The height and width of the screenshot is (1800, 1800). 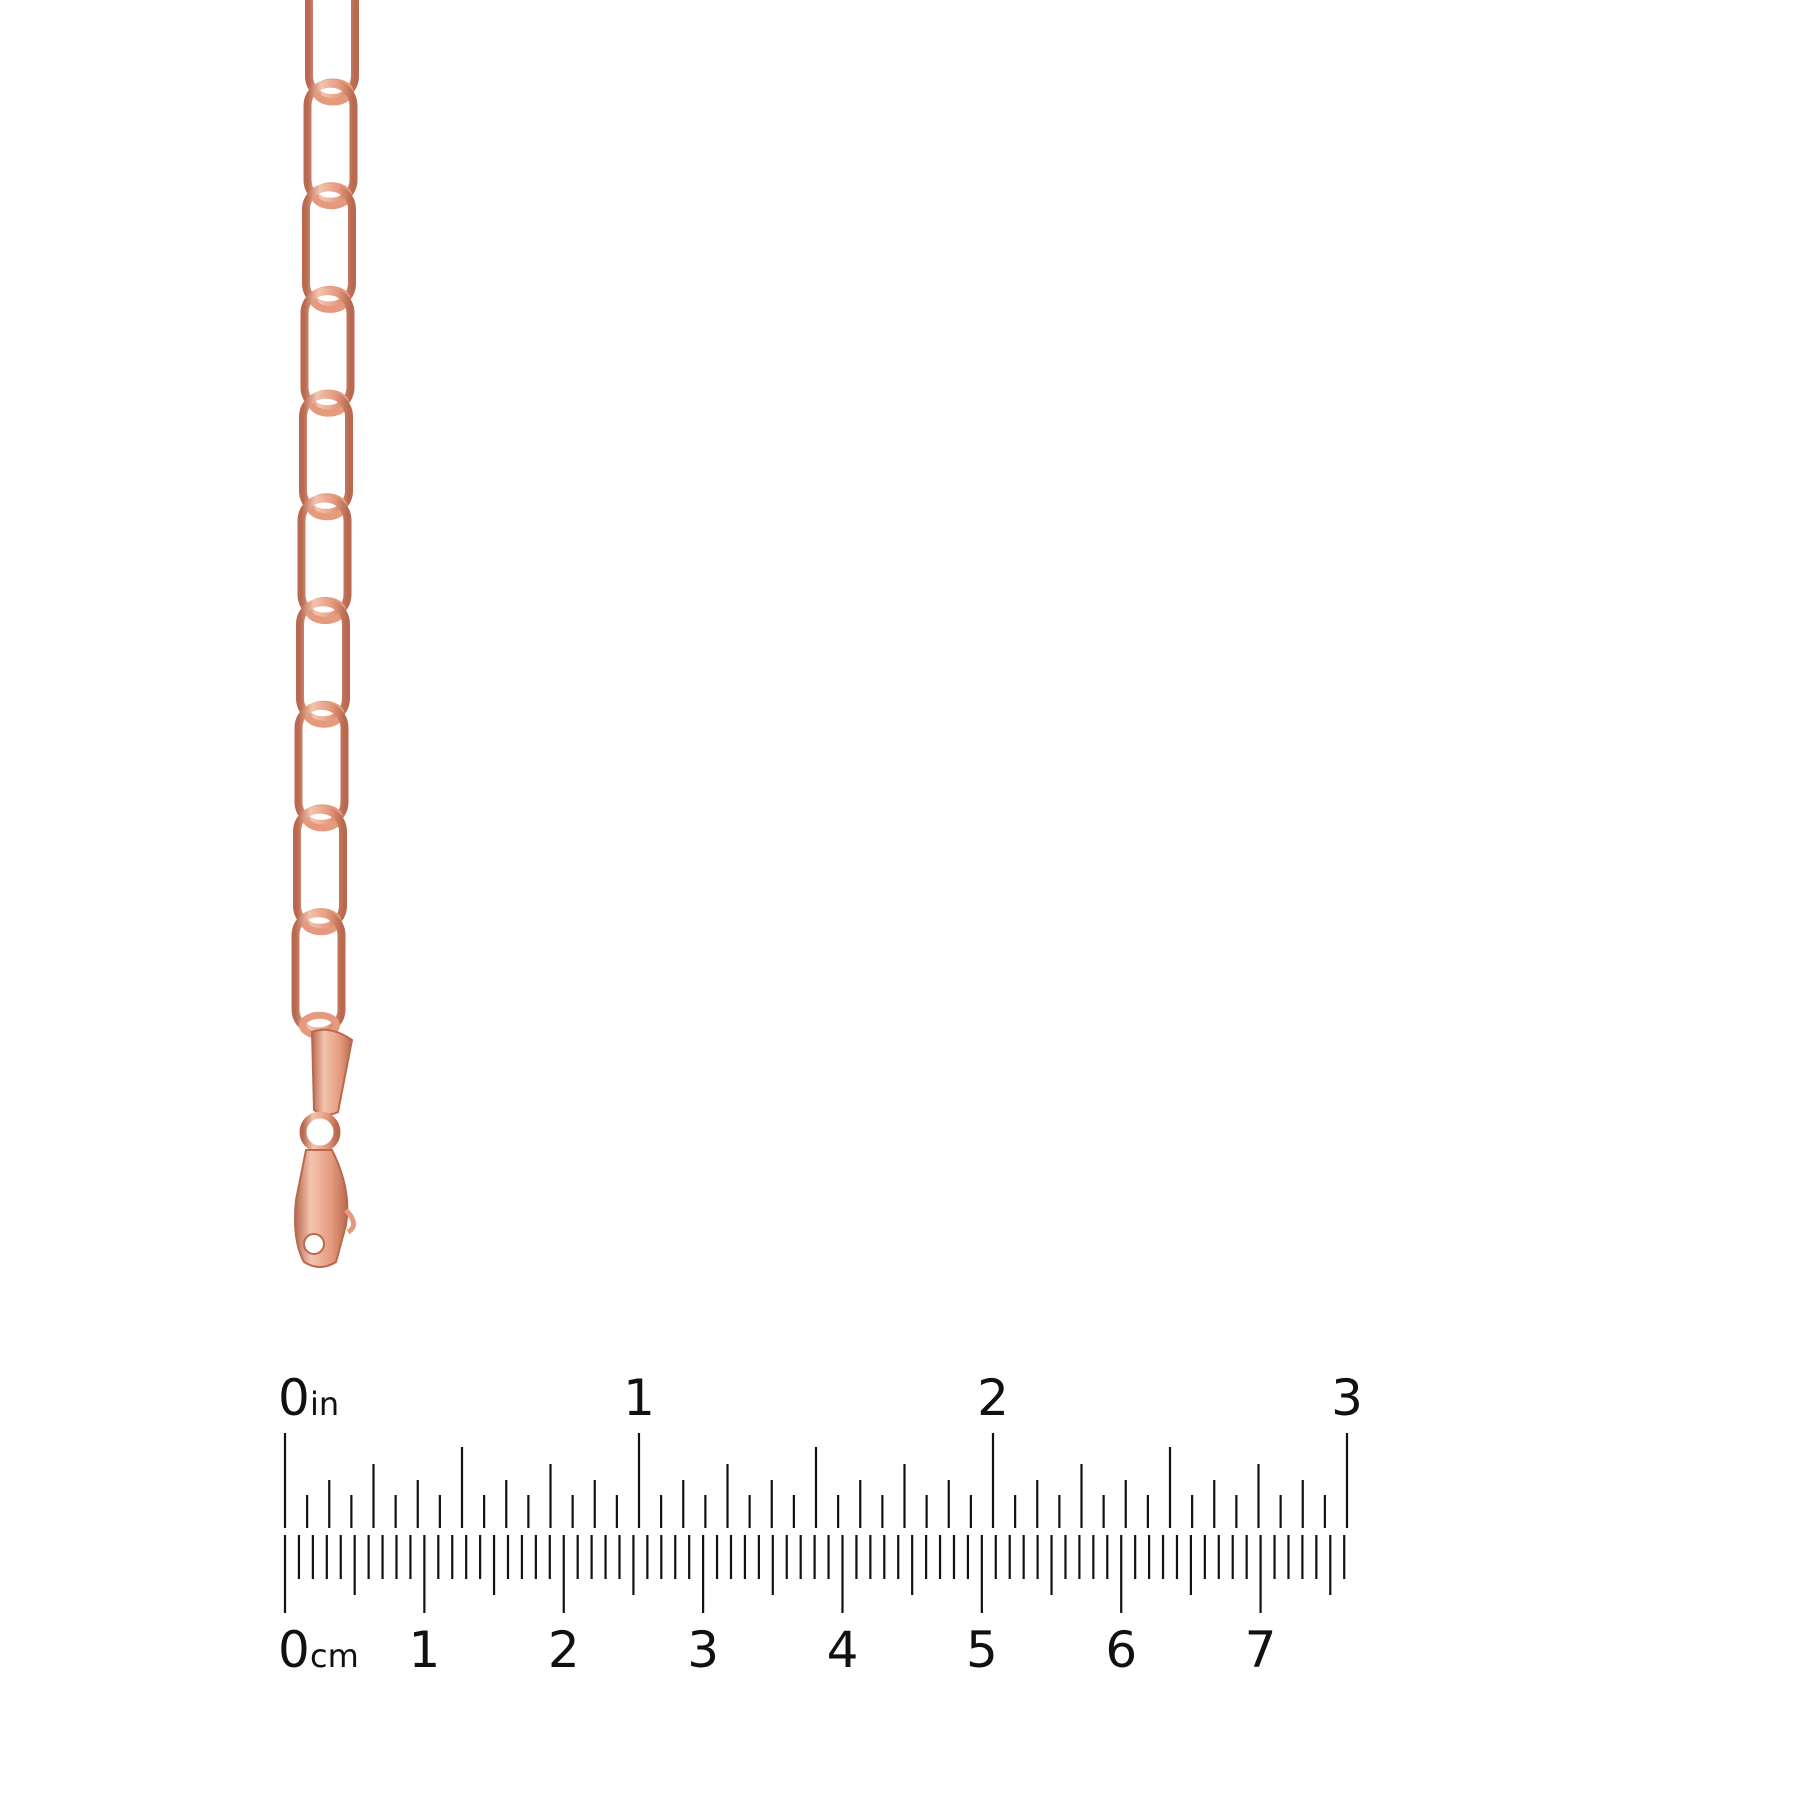 I want to click on cm-unit: cm, so click(x=334, y=1656).